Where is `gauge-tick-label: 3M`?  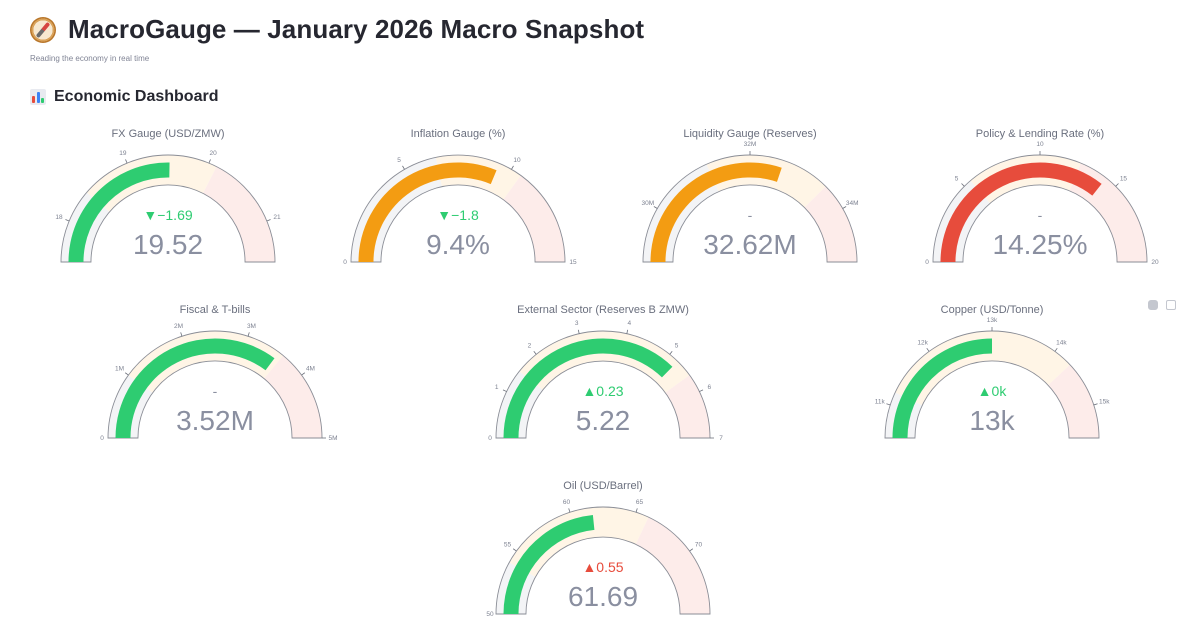
gauge-tick-label: 3M is located at coordinates (251, 326).